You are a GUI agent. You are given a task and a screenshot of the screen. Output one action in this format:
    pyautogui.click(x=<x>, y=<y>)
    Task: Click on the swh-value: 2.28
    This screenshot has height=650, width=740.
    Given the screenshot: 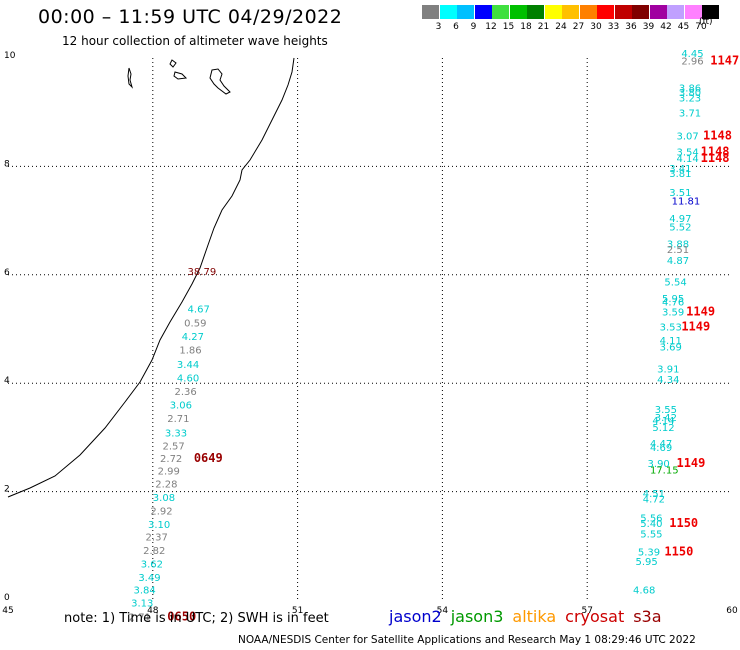 What is the action you would take?
    pyautogui.click(x=166, y=484)
    